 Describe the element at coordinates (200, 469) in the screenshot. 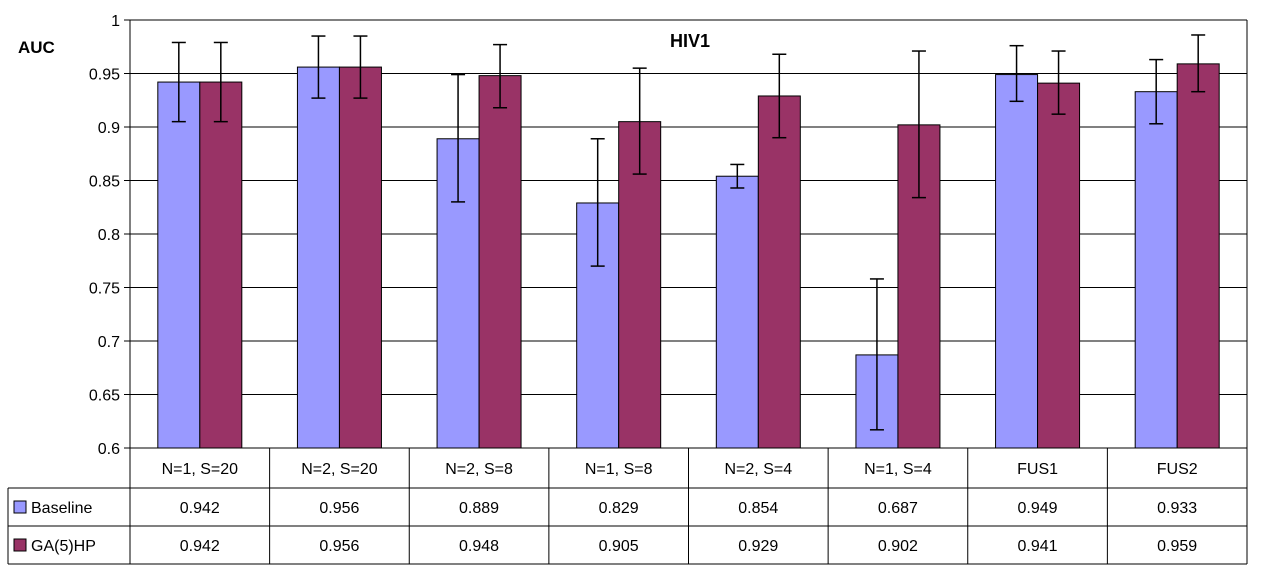

I see `x-category-label: N=1, S=20` at that location.